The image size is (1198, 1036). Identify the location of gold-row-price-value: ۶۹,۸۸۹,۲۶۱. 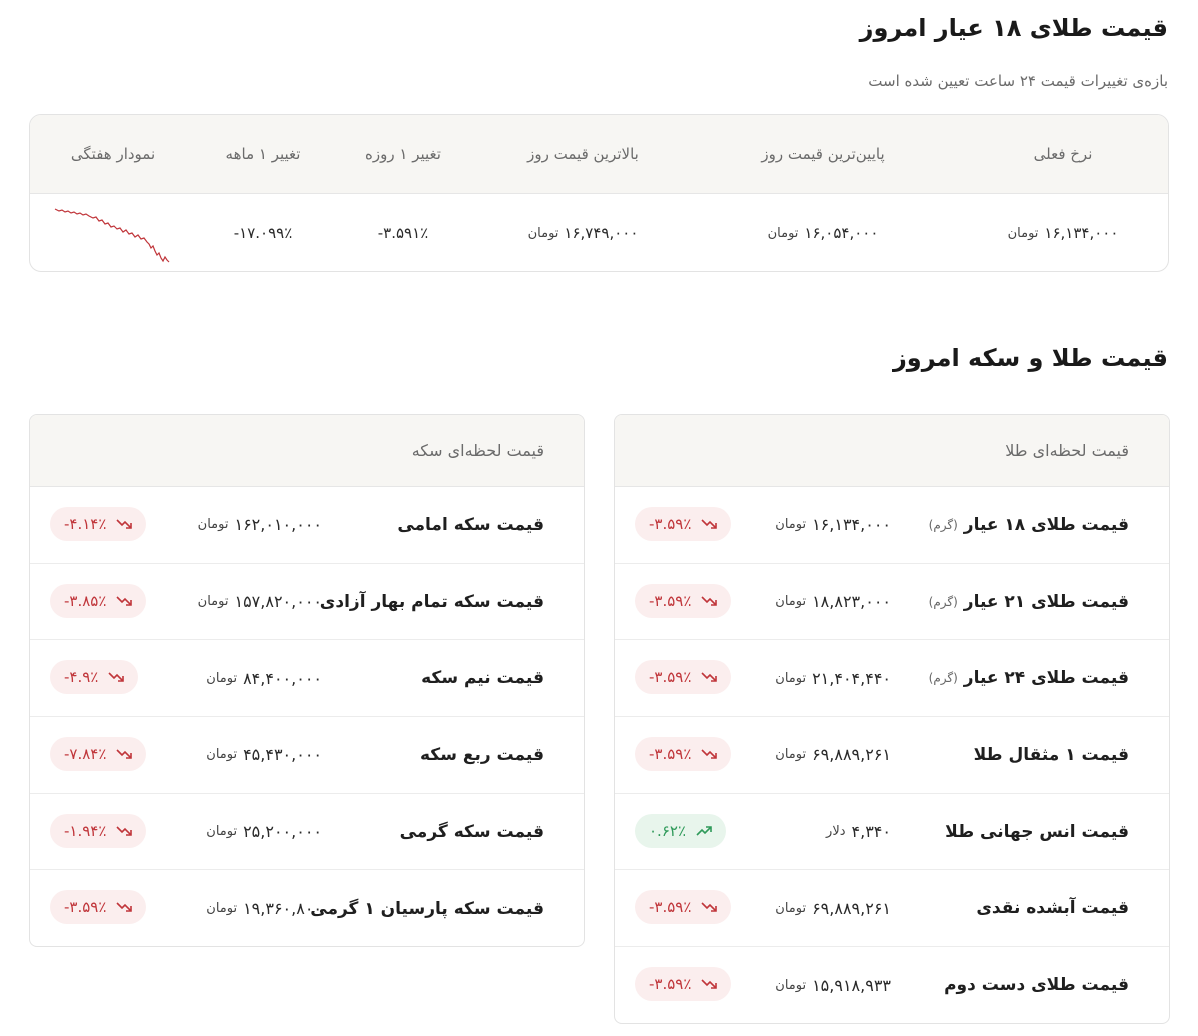
(851, 755).